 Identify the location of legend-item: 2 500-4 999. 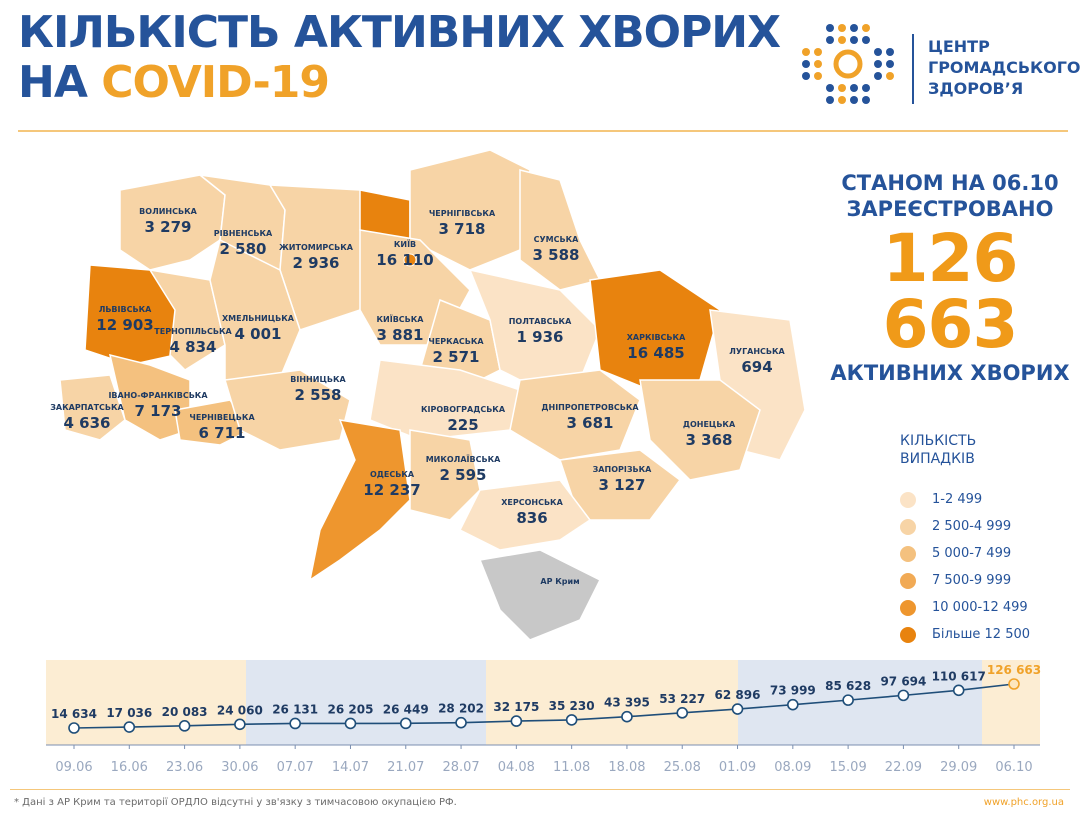
(985, 526).